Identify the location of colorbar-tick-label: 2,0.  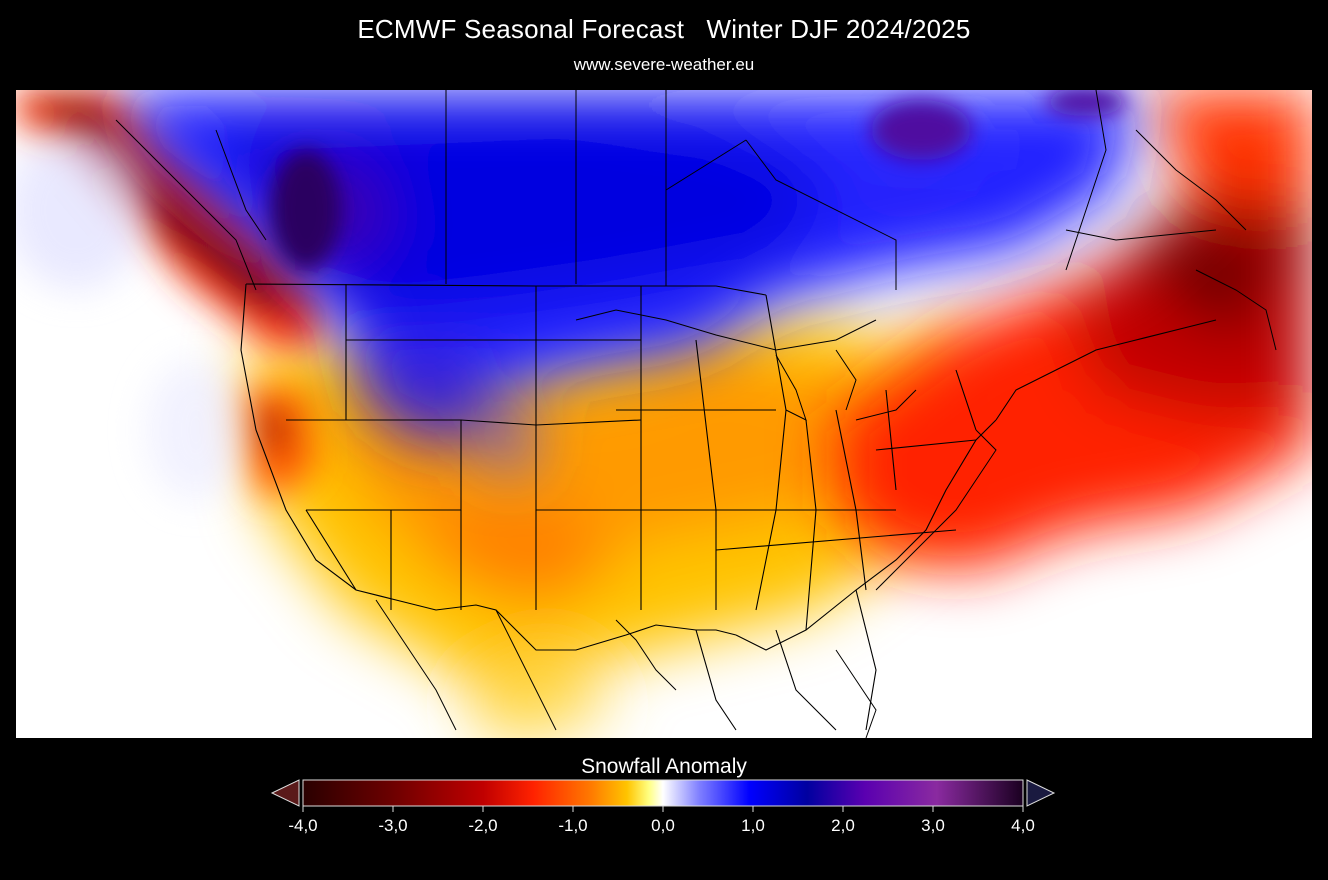
(843, 825).